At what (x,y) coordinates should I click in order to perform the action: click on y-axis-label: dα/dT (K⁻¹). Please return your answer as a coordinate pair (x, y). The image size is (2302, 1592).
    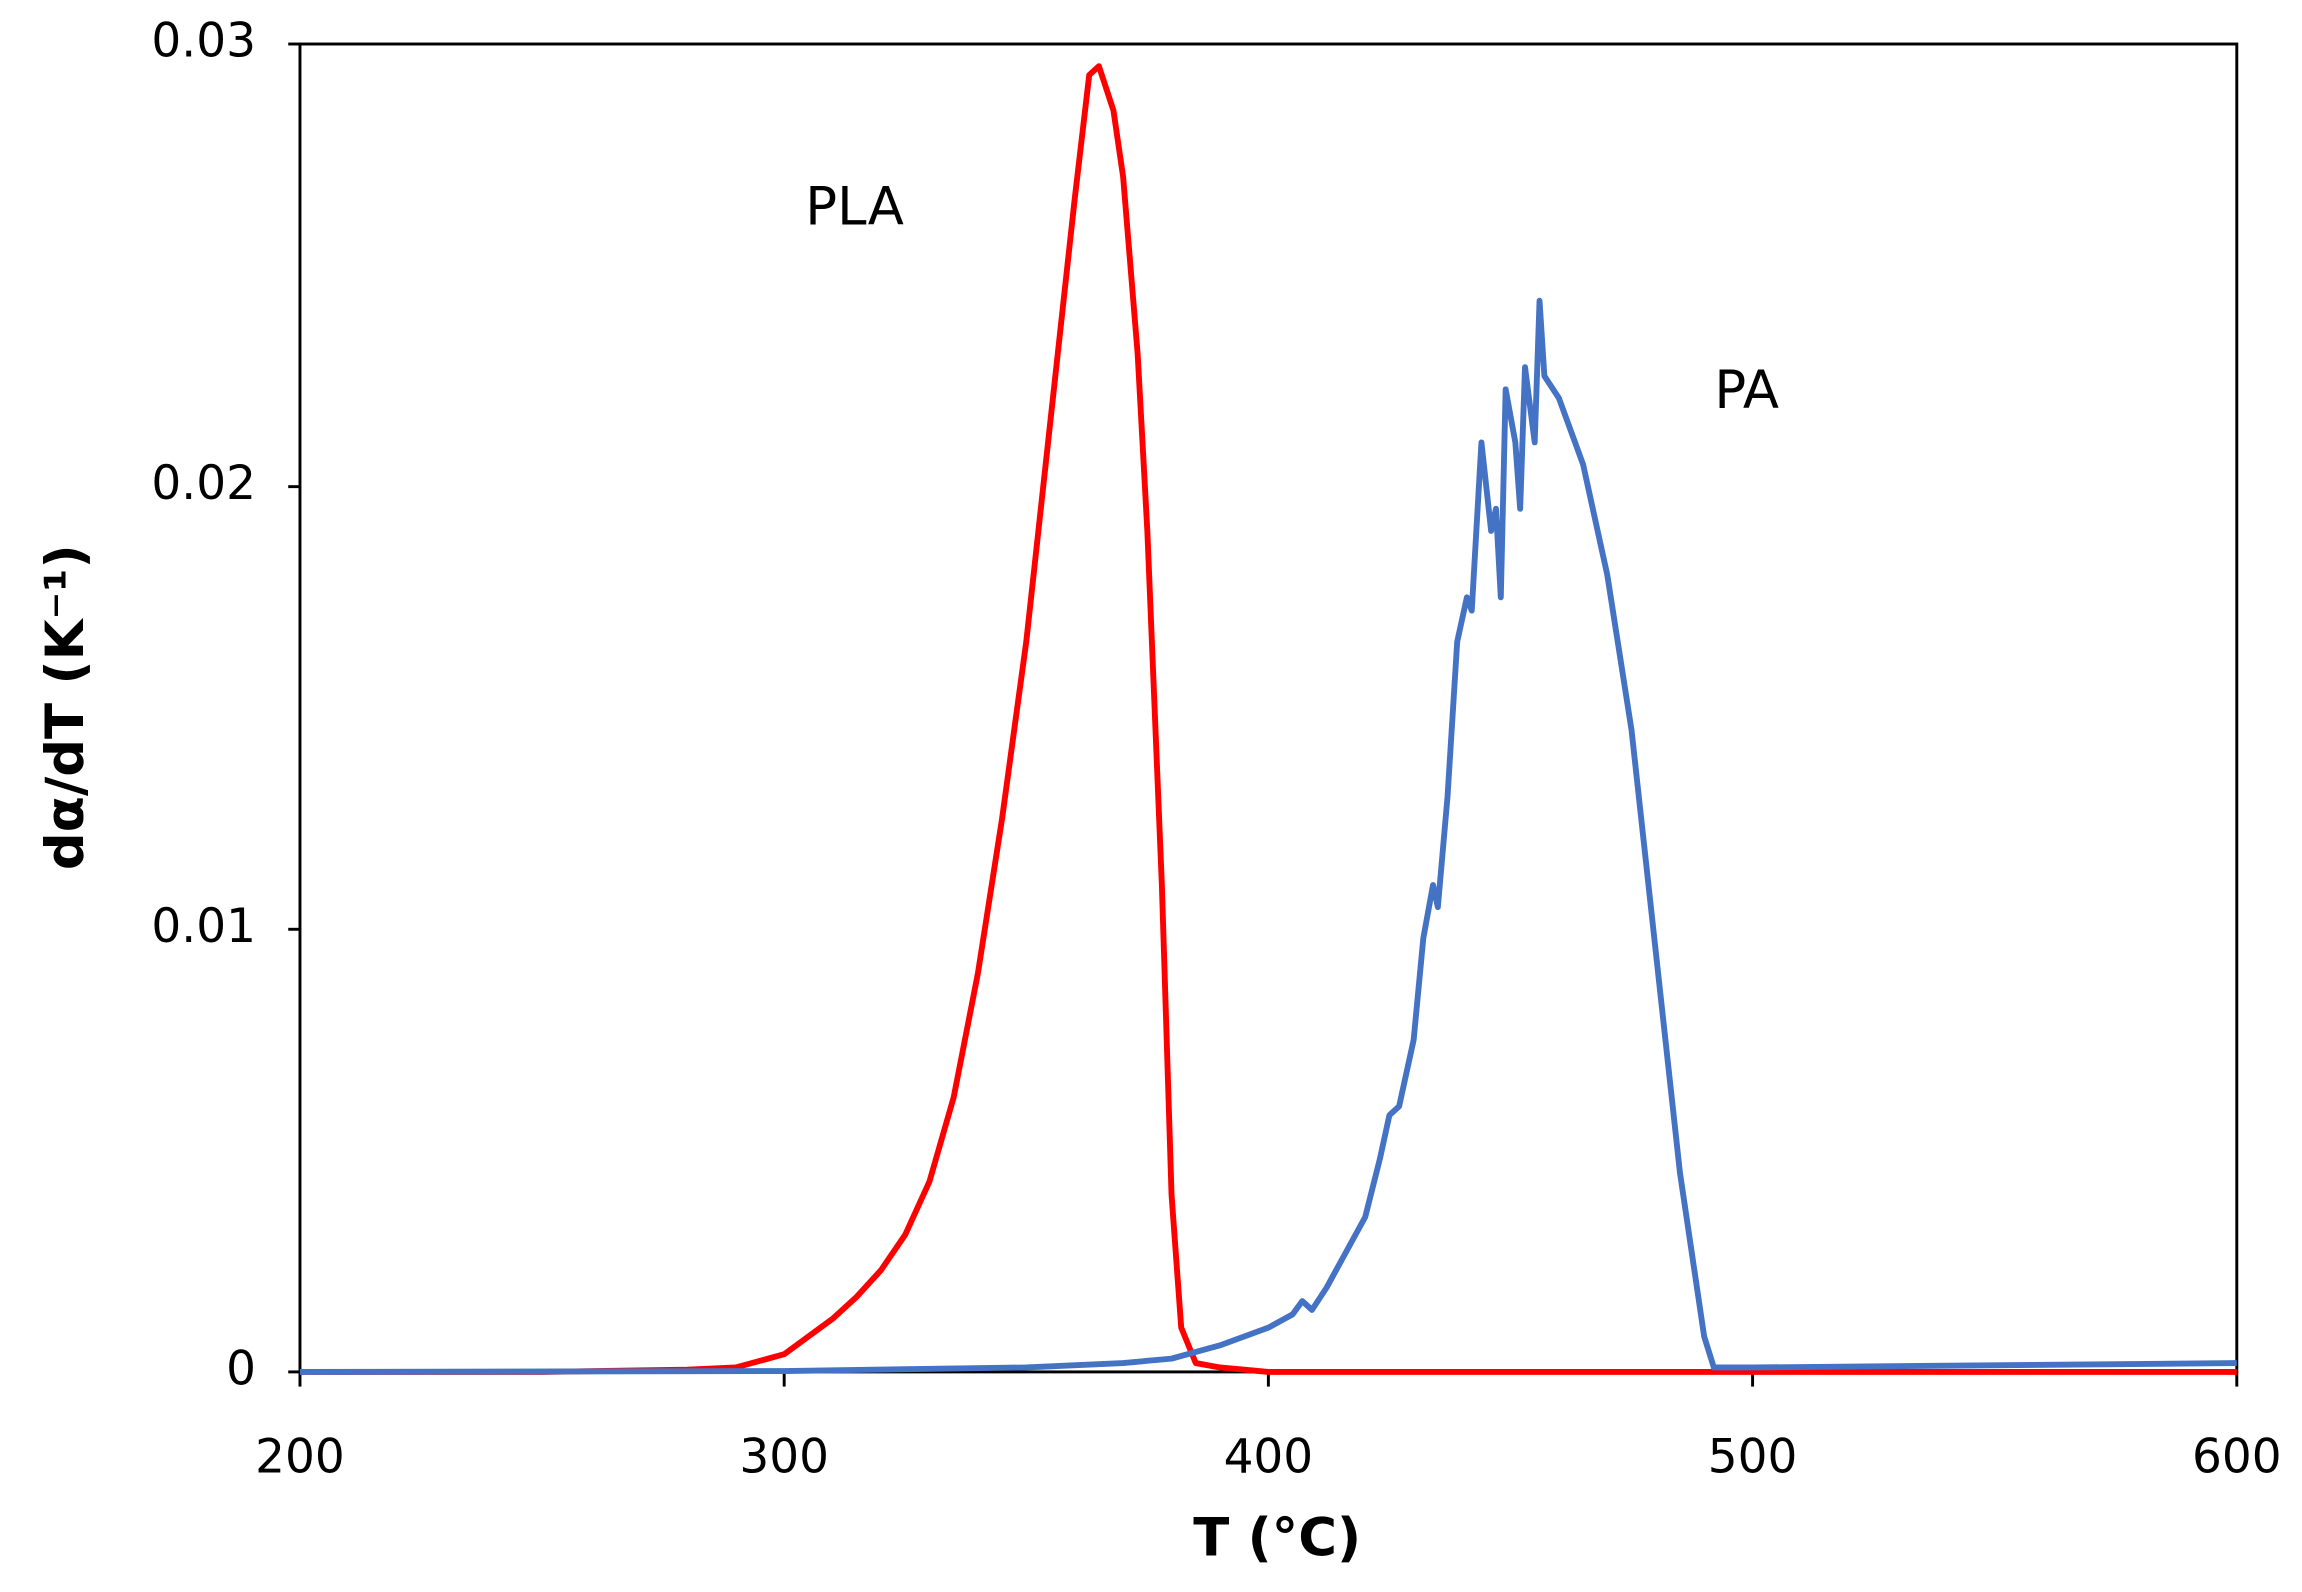
    Looking at the image, I should click on (65, 707).